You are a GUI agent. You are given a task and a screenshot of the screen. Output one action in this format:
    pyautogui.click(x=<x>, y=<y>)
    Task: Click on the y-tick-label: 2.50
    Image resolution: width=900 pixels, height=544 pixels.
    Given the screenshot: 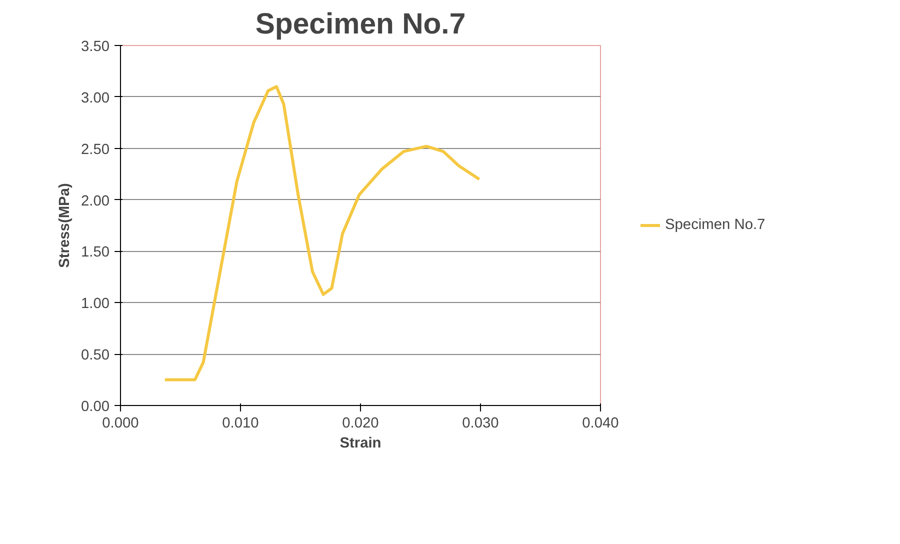 What is the action you would take?
    pyautogui.click(x=95, y=150)
    